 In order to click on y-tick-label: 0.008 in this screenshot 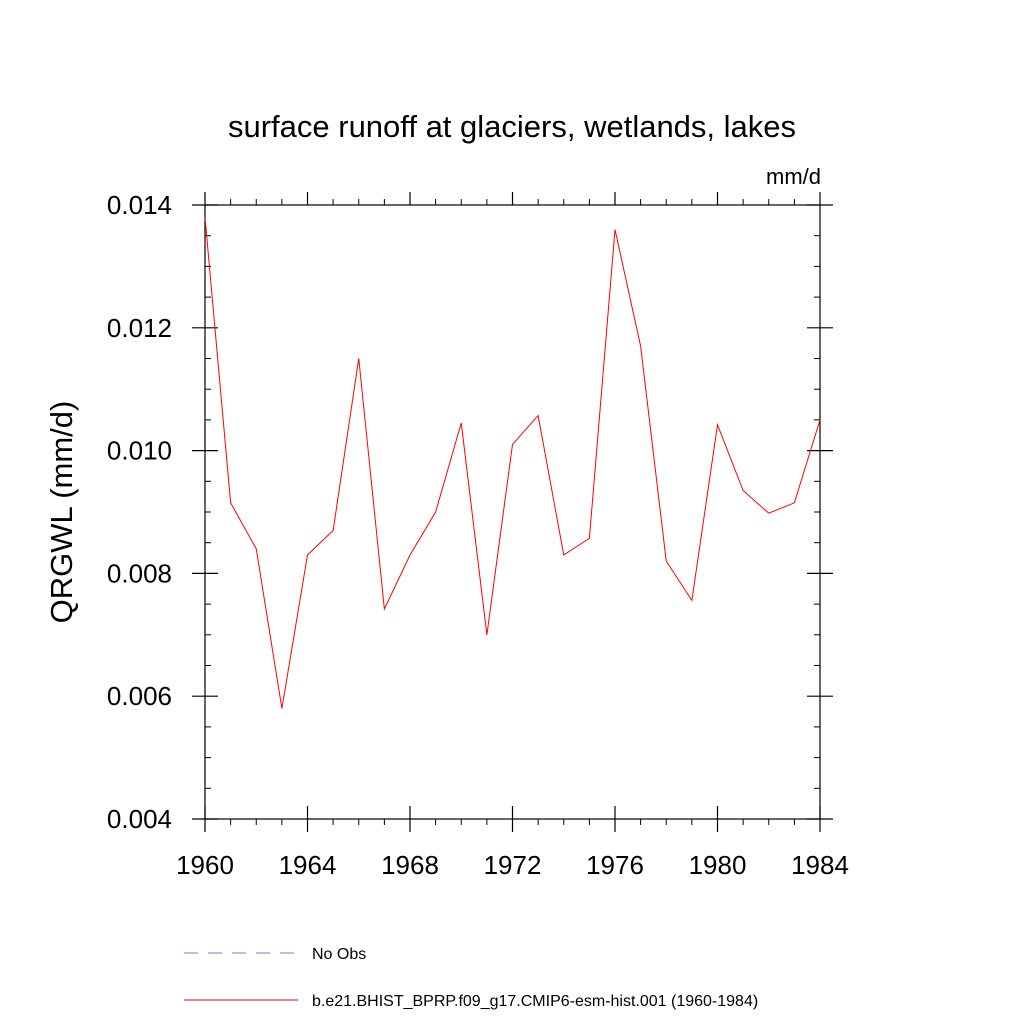, I will do `click(139, 573)`.